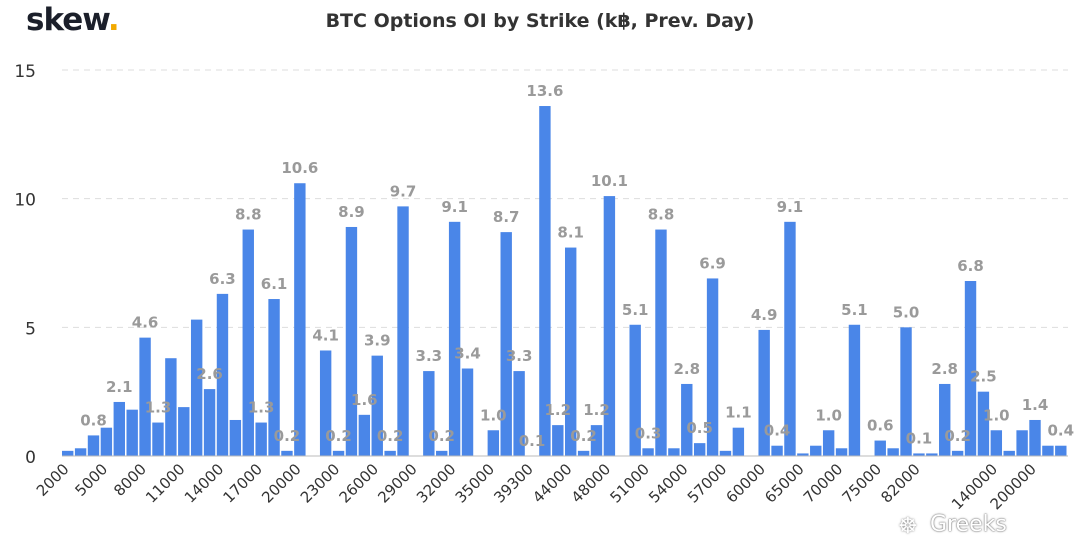 The image size is (1080, 543). What do you see at coordinates (436, 483) in the screenshot?
I see `x-tick-label: 32000` at bounding box center [436, 483].